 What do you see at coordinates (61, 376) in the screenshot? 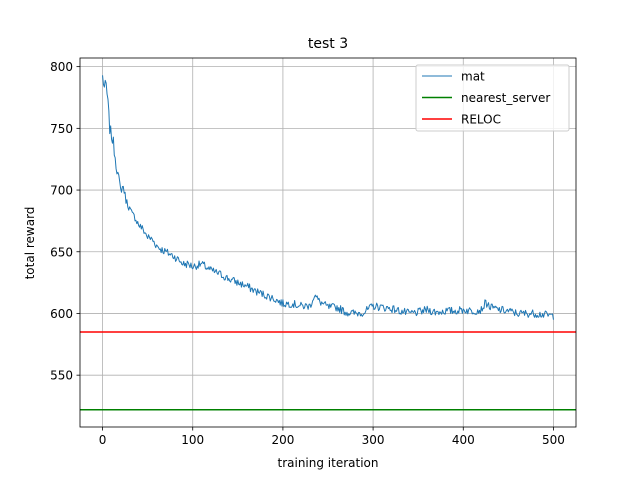
I see `y-tick-label: 550` at bounding box center [61, 376].